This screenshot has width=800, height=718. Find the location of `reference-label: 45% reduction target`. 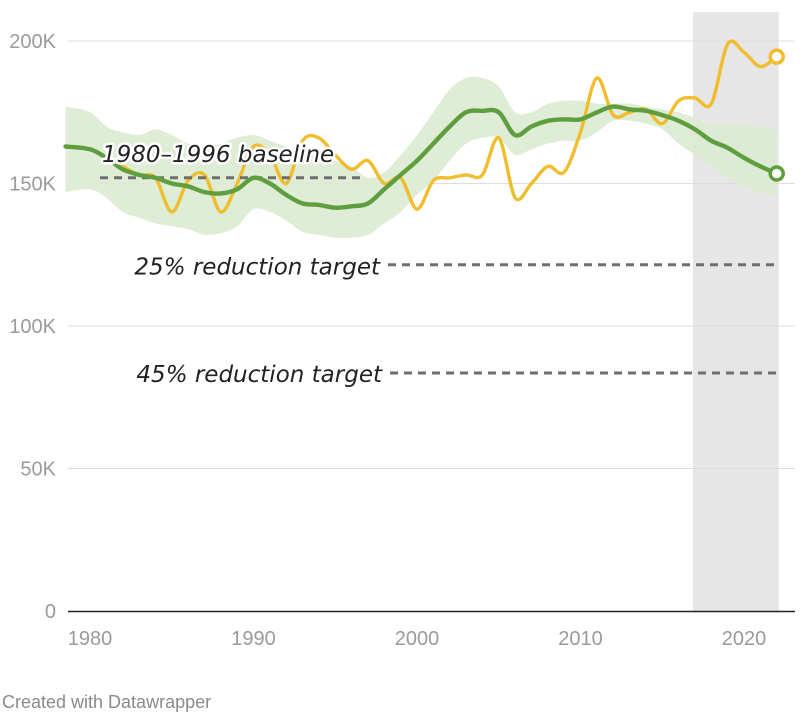

reference-label: 45% reduction target is located at coordinates (259, 375).